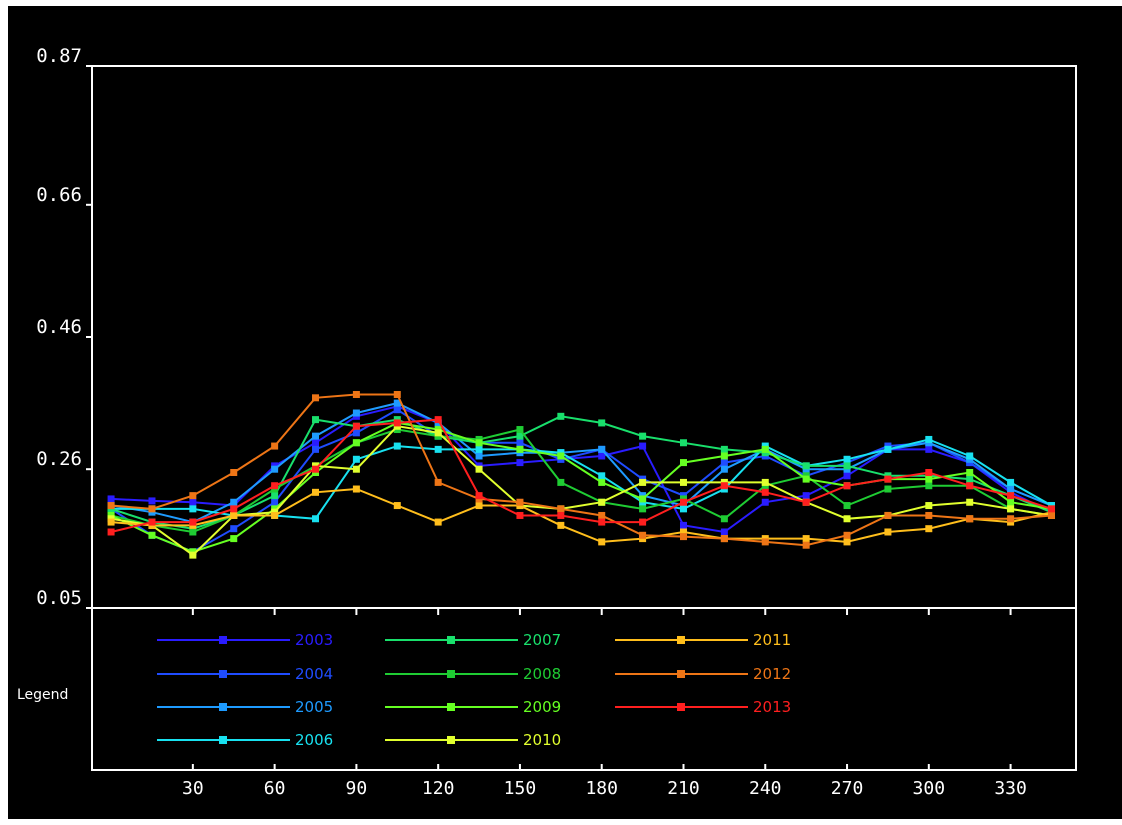  What do you see at coordinates (473, 707) in the screenshot?
I see `legend-item-2009: 2009` at bounding box center [473, 707].